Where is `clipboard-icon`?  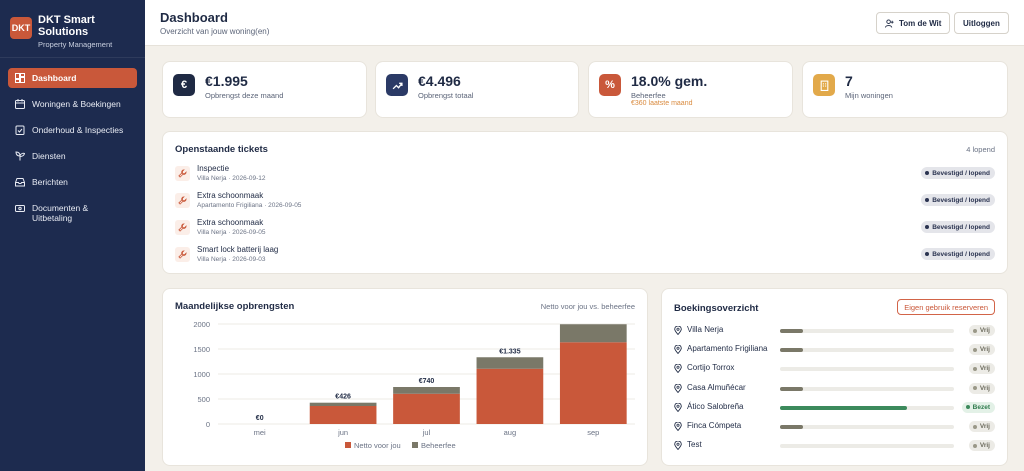
clipboard-icon is located at coordinates (20, 130).